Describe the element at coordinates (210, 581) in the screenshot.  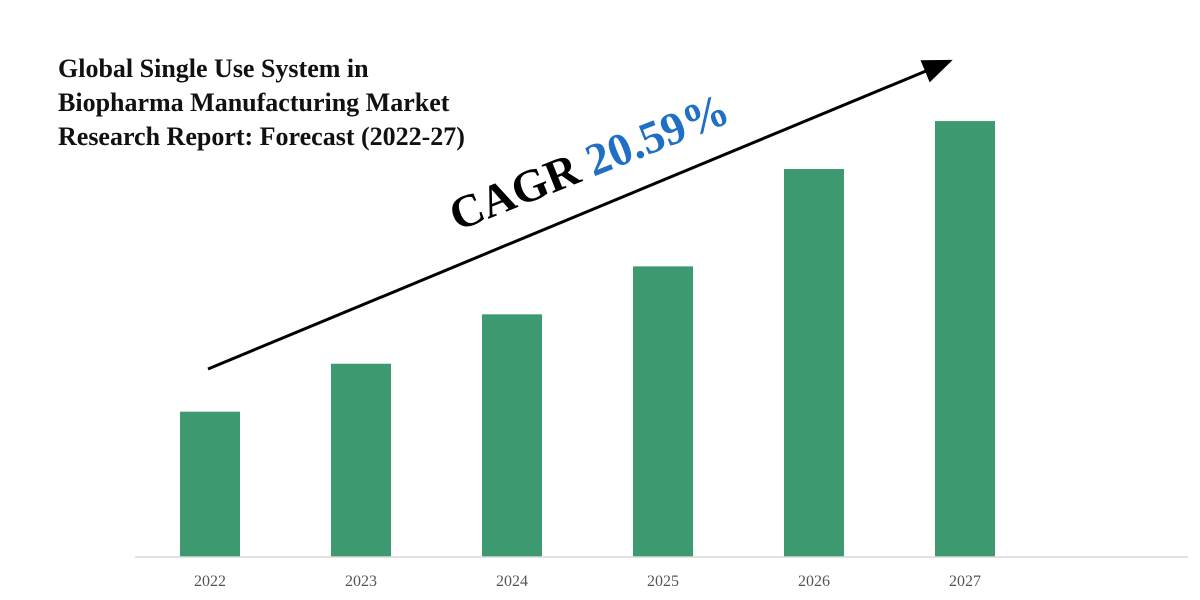
I see `x-tick-label-2022: 2022` at that location.